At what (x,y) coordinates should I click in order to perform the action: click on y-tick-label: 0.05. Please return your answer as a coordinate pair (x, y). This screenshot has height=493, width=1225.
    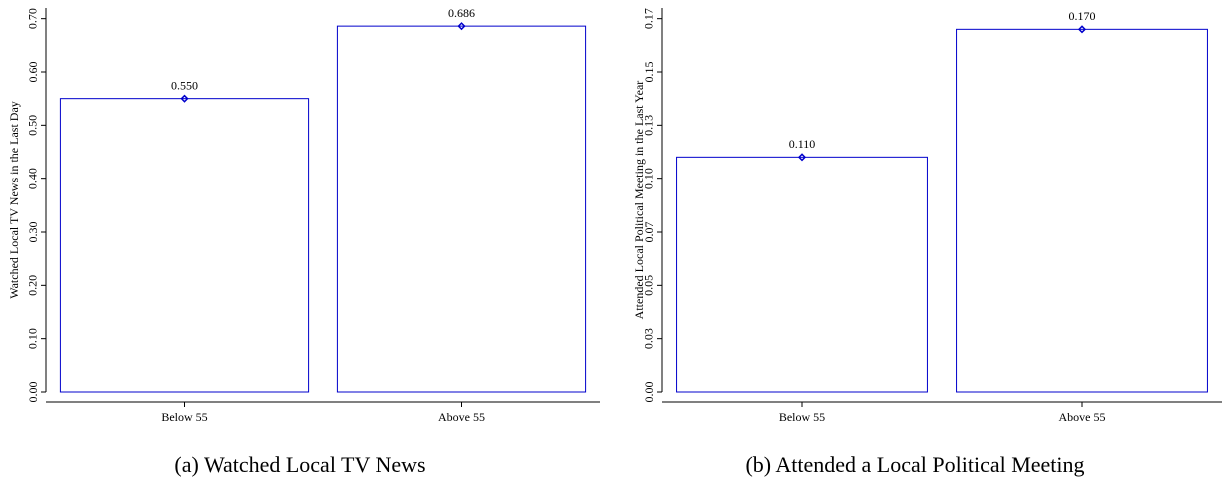
    Looking at the image, I should click on (649, 285).